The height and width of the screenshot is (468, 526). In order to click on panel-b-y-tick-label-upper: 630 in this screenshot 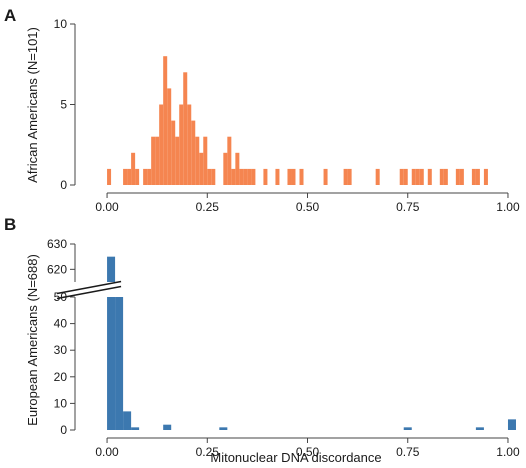, I will do `click(57, 244)`.